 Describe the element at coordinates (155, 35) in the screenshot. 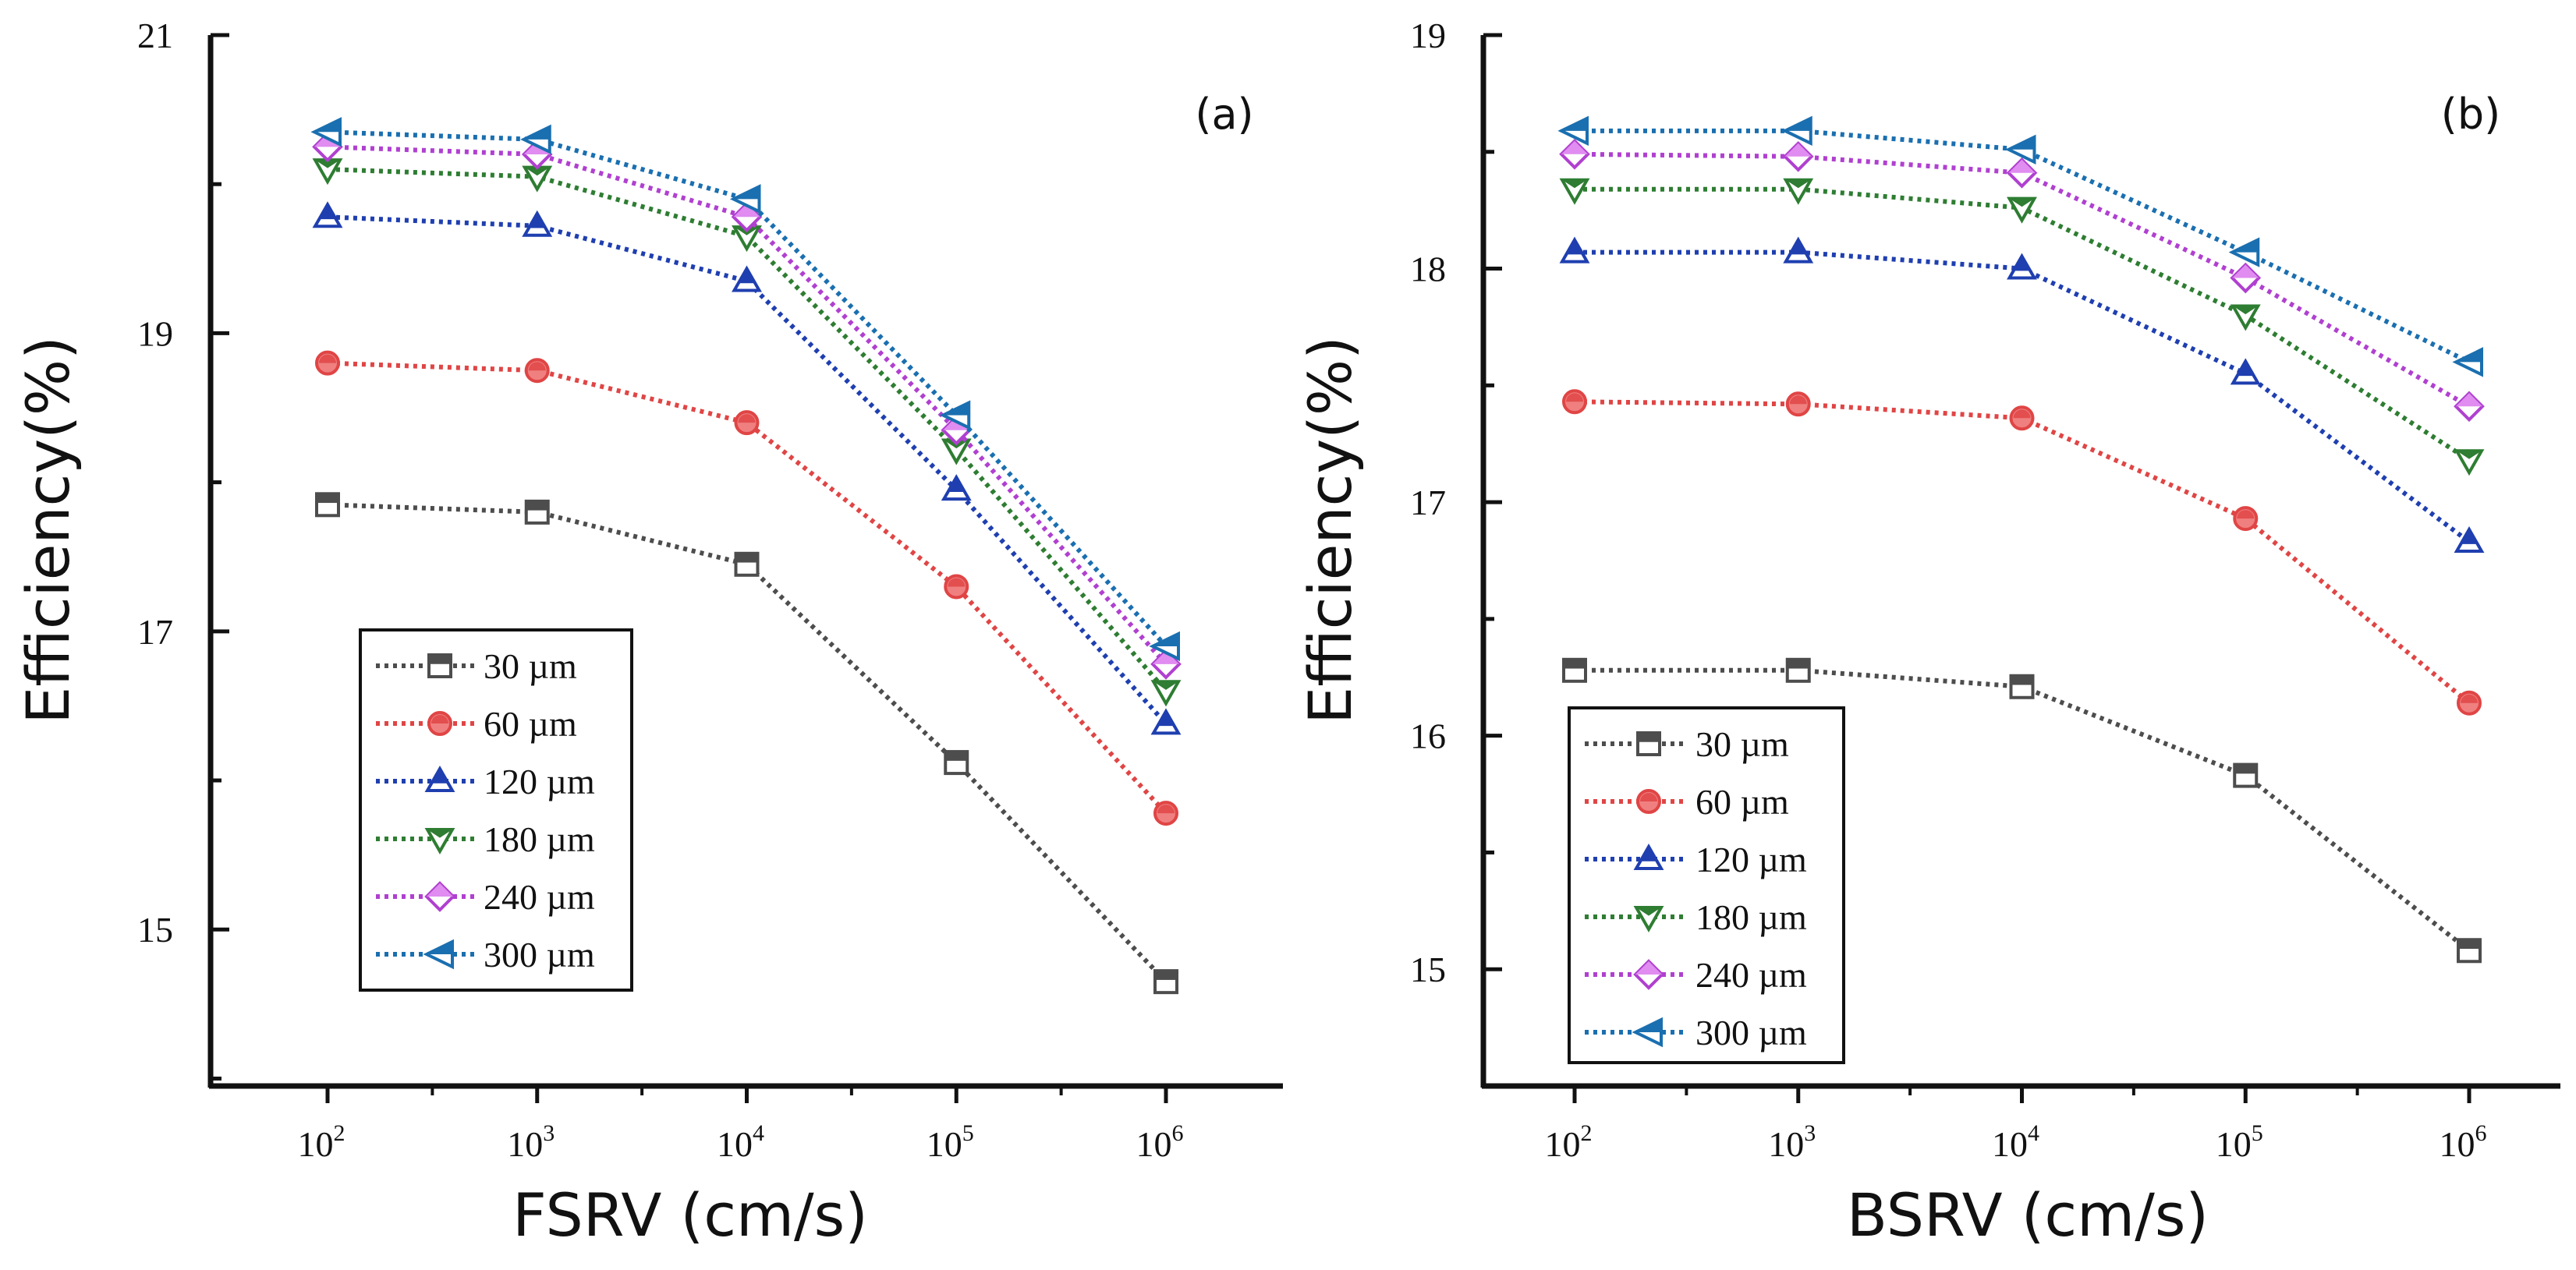

I see `y-tick-label: 21` at that location.